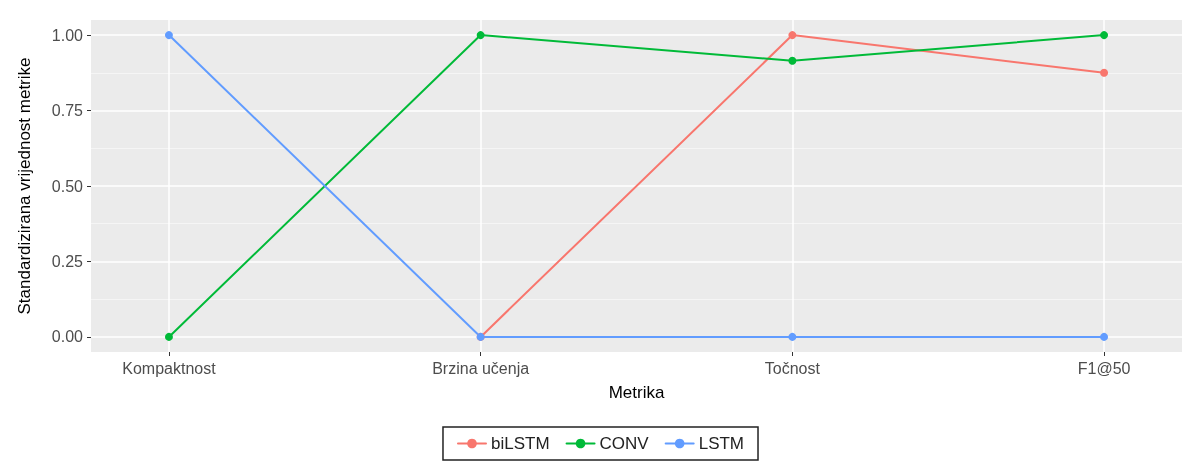 The image size is (1201, 472). What do you see at coordinates (636, 392) in the screenshot?
I see `x-axis-title: Metrika` at bounding box center [636, 392].